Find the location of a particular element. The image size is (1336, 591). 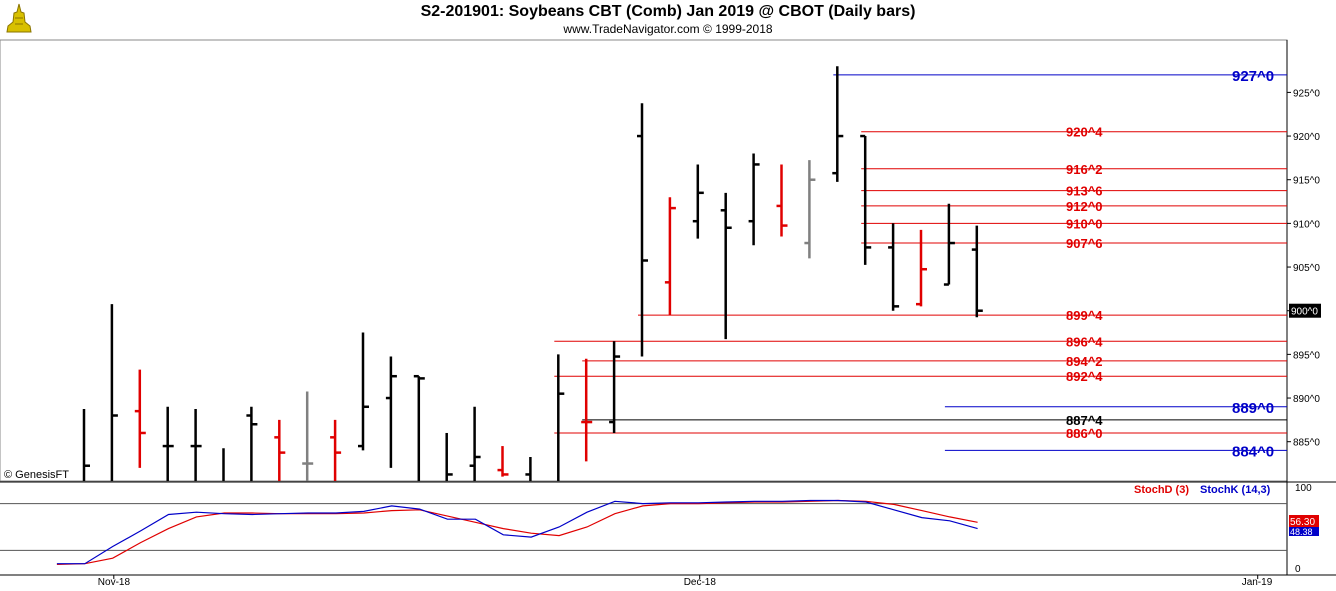

stoch-k-legend: StochK (14,3) is located at coordinates (1235, 490).